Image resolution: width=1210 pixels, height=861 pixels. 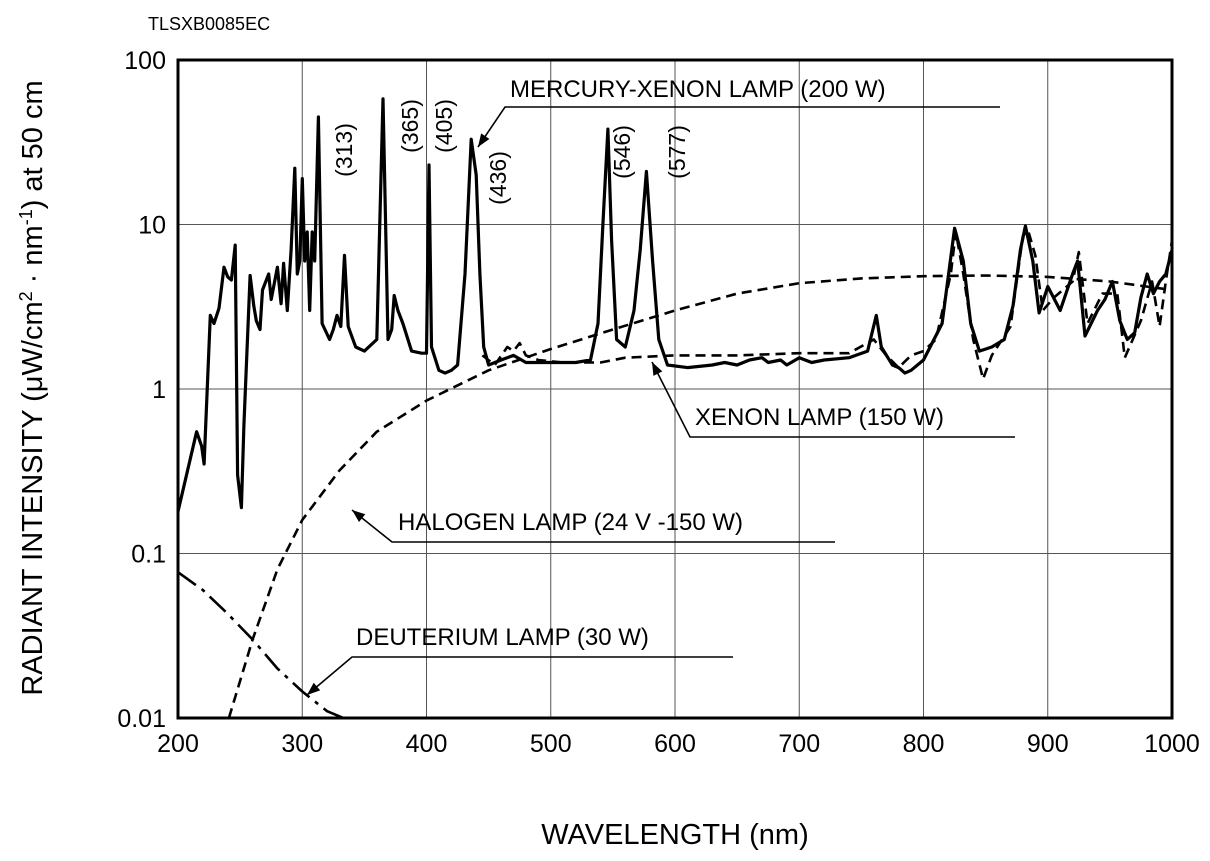 What do you see at coordinates (209, 24) in the screenshot?
I see `figure-code: TLSXB0085EC` at bounding box center [209, 24].